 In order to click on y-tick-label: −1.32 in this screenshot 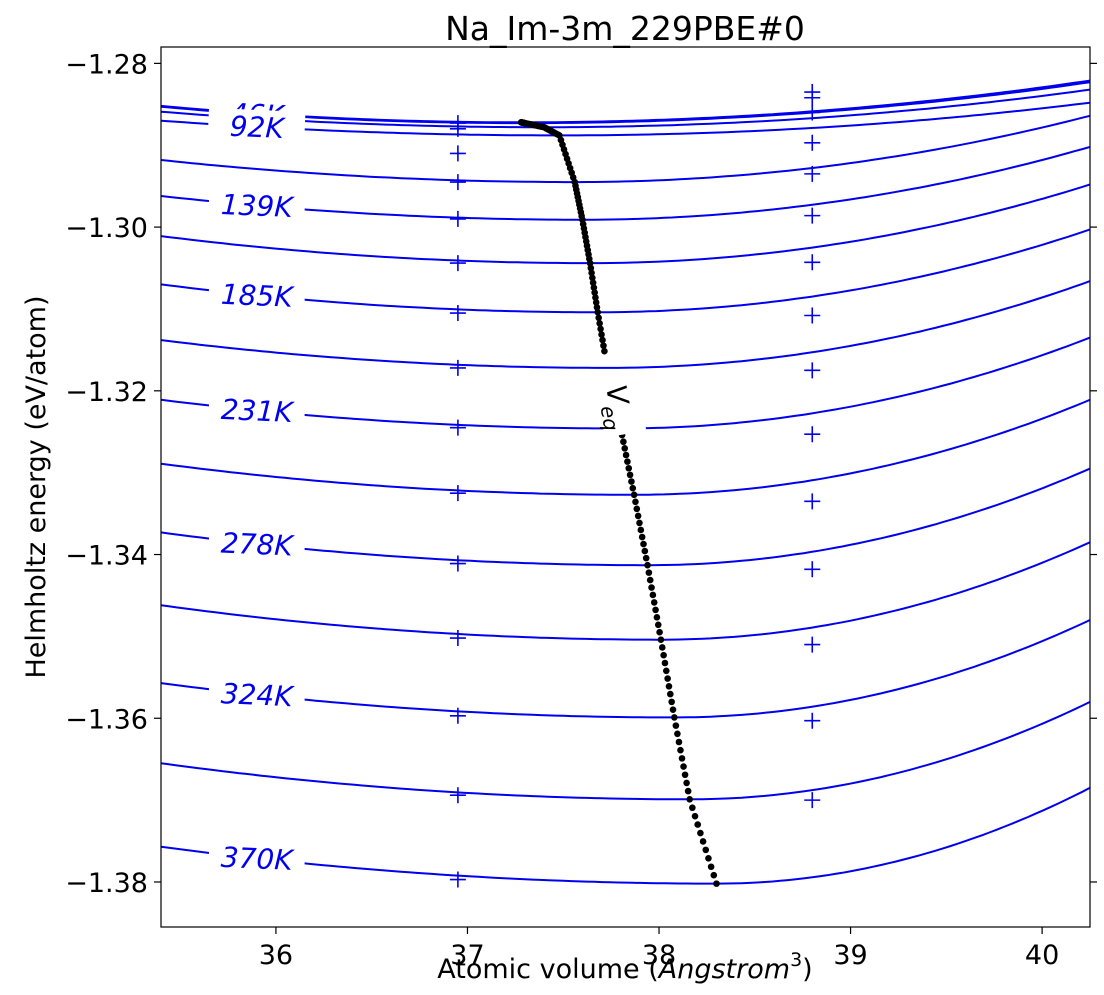, I will do `click(106, 392)`.